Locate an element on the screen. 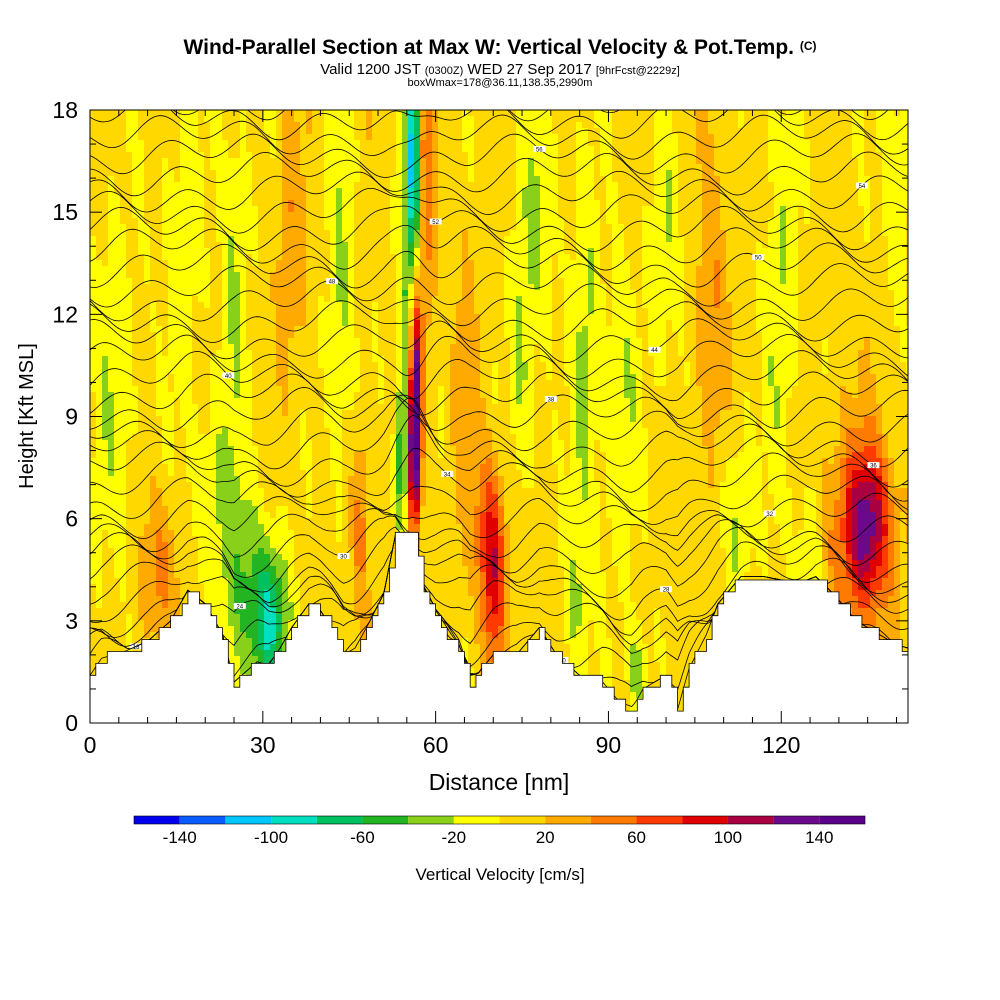  colorbar-tick-label: 140 is located at coordinates (819, 837).